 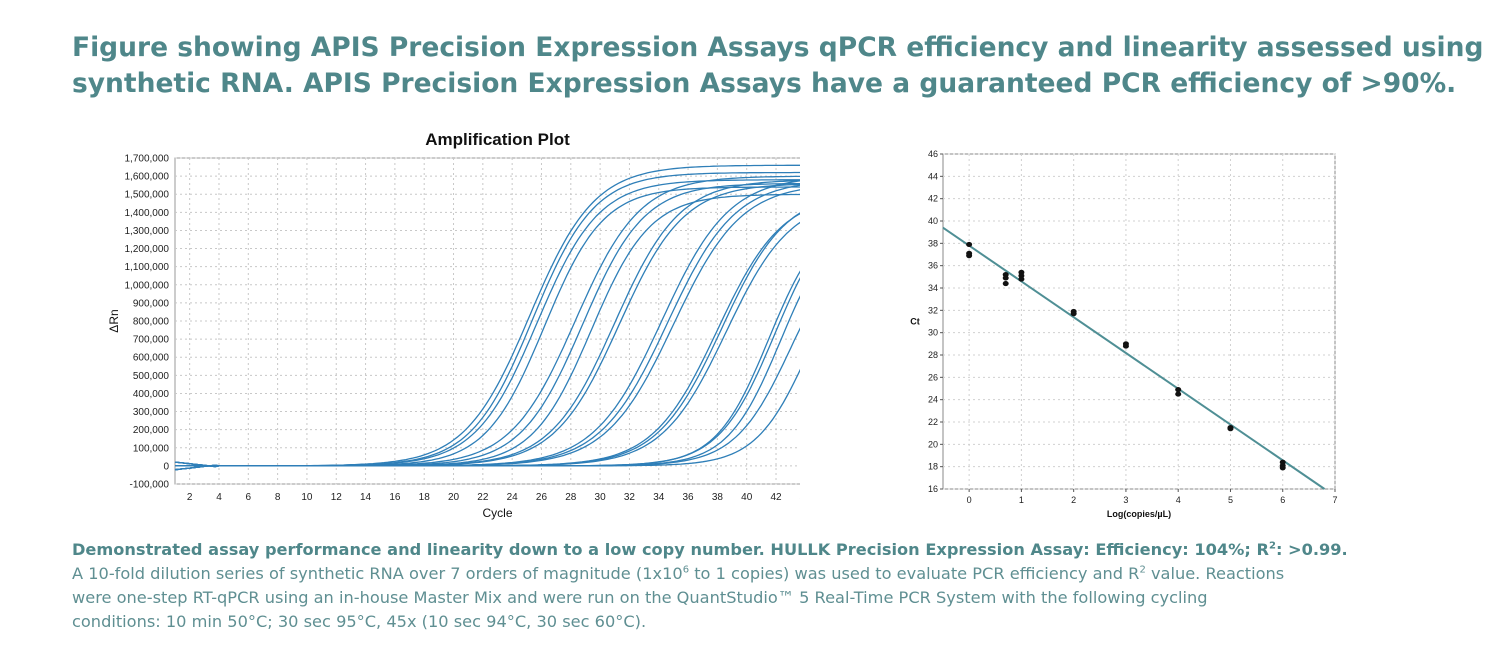 What do you see at coordinates (1139, 514) in the screenshot?
I see `x-axis-label: Log(copies/µL)` at bounding box center [1139, 514].